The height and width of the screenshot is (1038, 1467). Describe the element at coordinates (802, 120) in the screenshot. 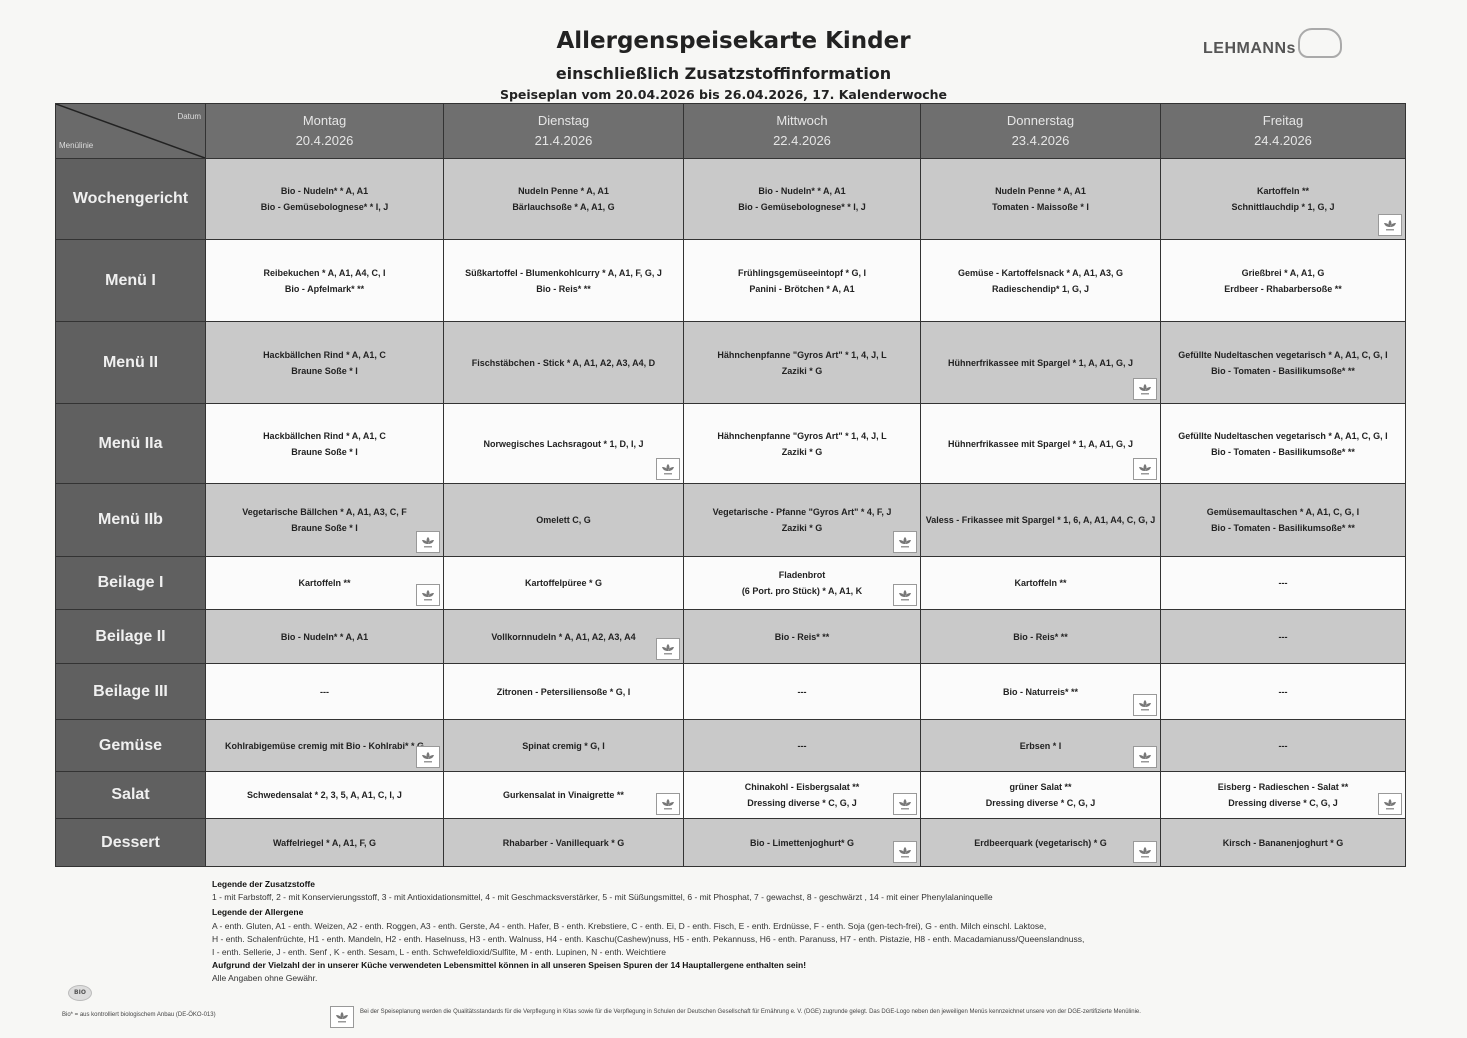

I see `day-name: Mittwoch` at that location.